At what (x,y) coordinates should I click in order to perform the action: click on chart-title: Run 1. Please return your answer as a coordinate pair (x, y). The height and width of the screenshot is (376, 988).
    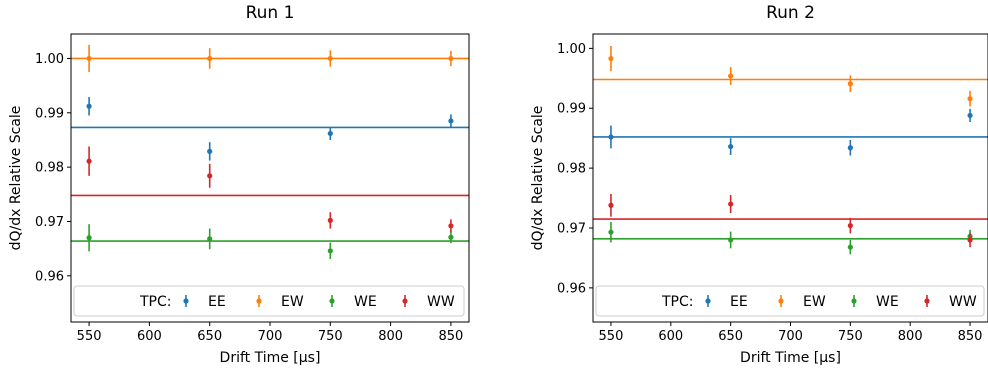
    Looking at the image, I should click on (270, 13).